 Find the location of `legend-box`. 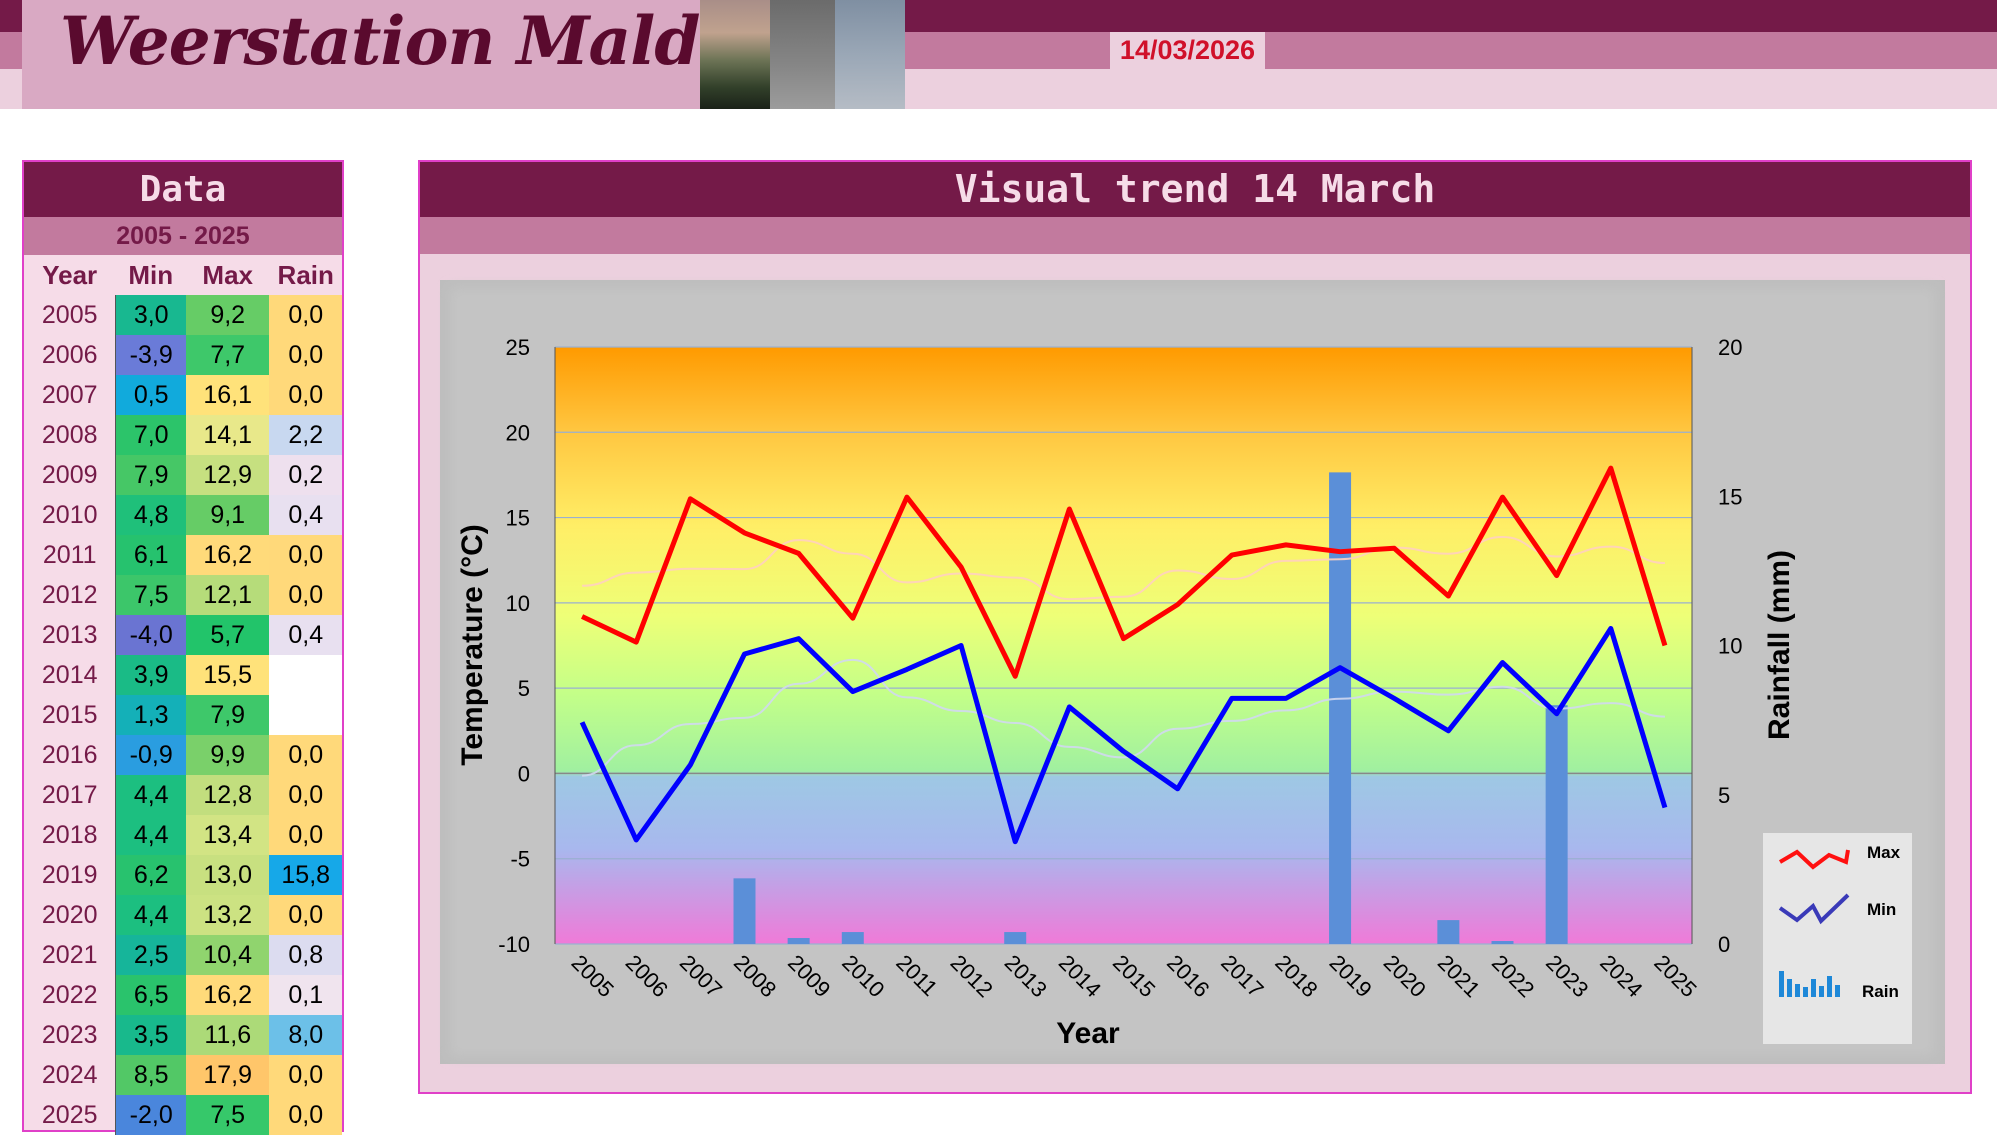

legend-box is located at coordinates (1837, 938).